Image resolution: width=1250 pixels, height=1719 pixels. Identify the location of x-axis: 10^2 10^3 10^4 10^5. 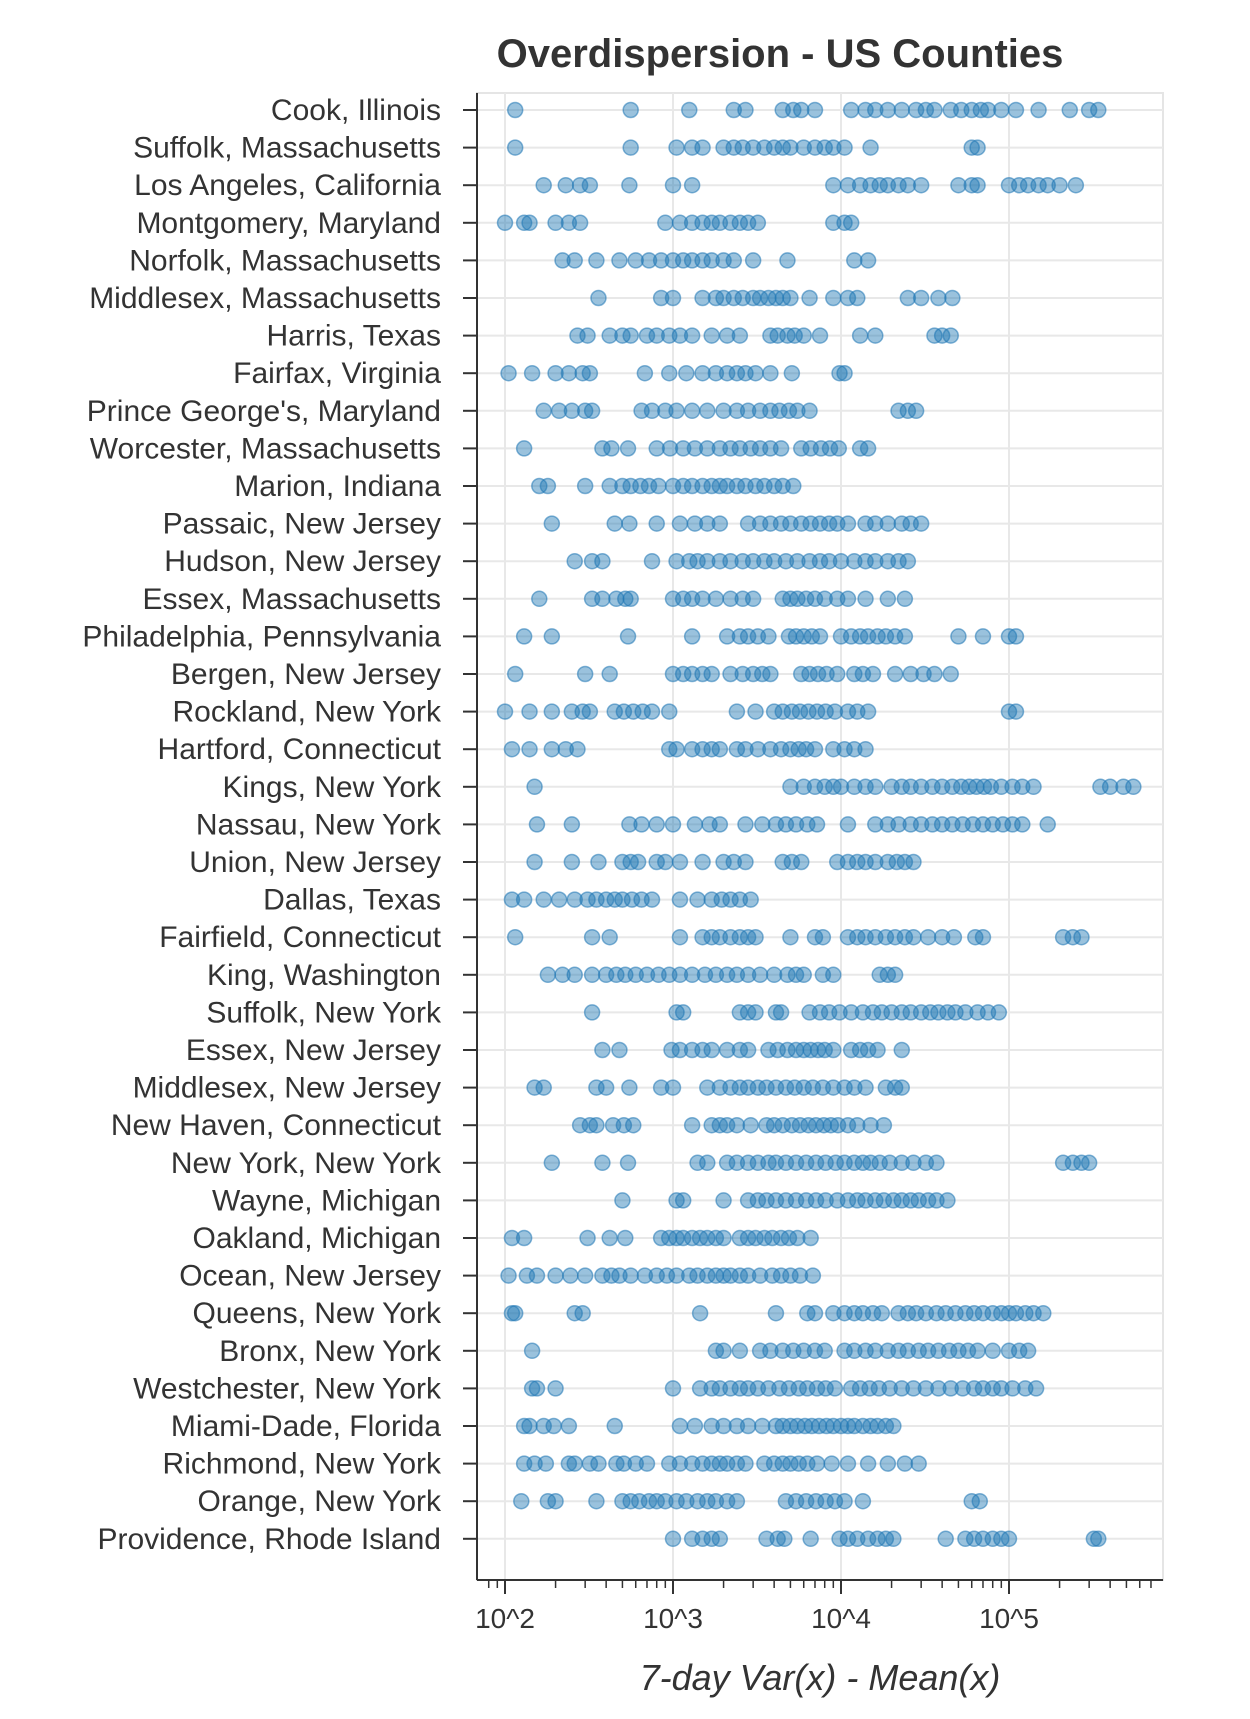
(813, 1607).